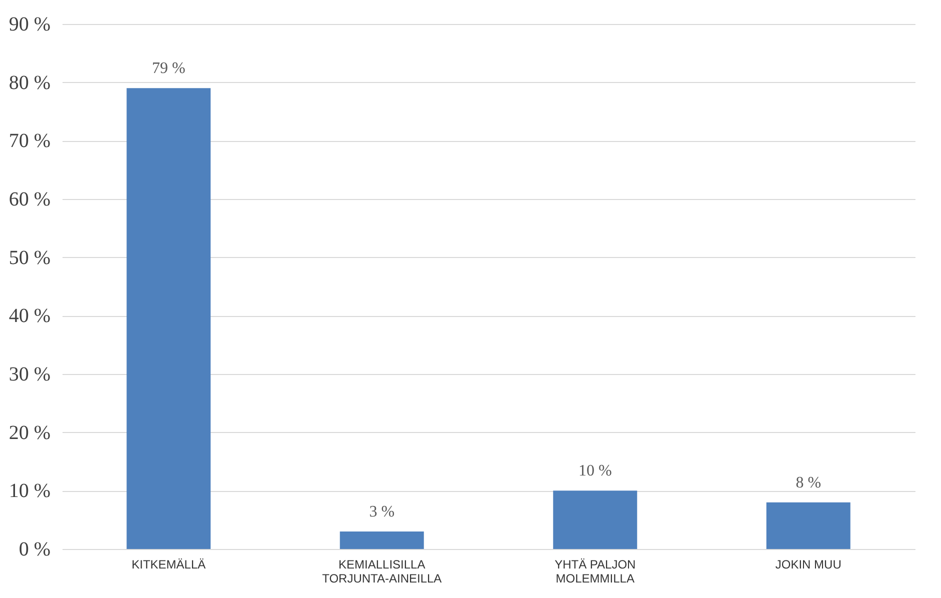 The width and height of the screenshot is (941, 598). What do you see at coordinates (29, 141) in the screenshot?
I see `y-tick-label: 70 %` at bounding box center [29, 141].